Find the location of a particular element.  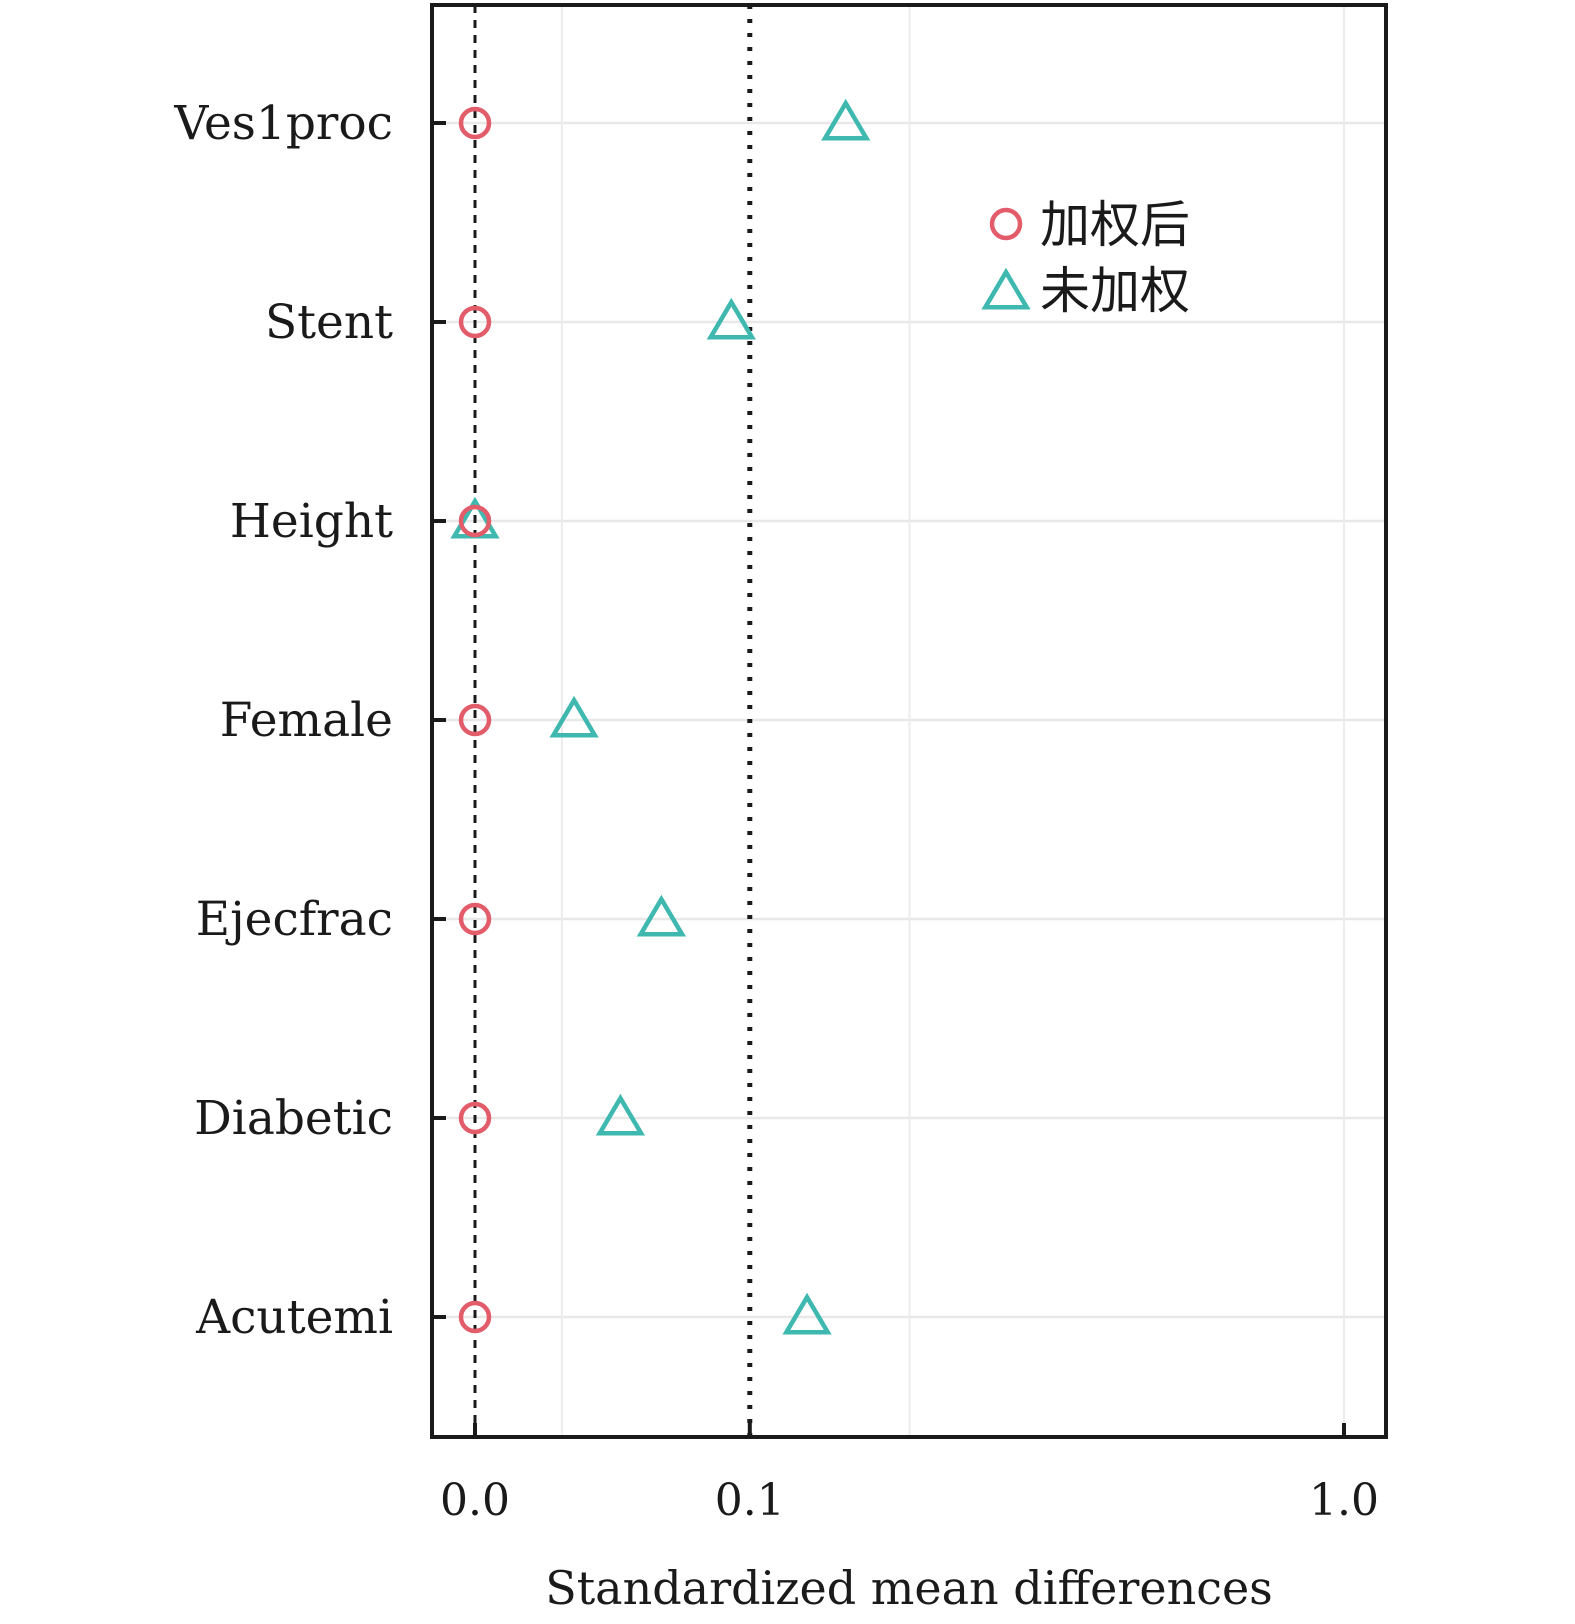

point-unweighted-acutemi is located at coordinates (807, 1313).